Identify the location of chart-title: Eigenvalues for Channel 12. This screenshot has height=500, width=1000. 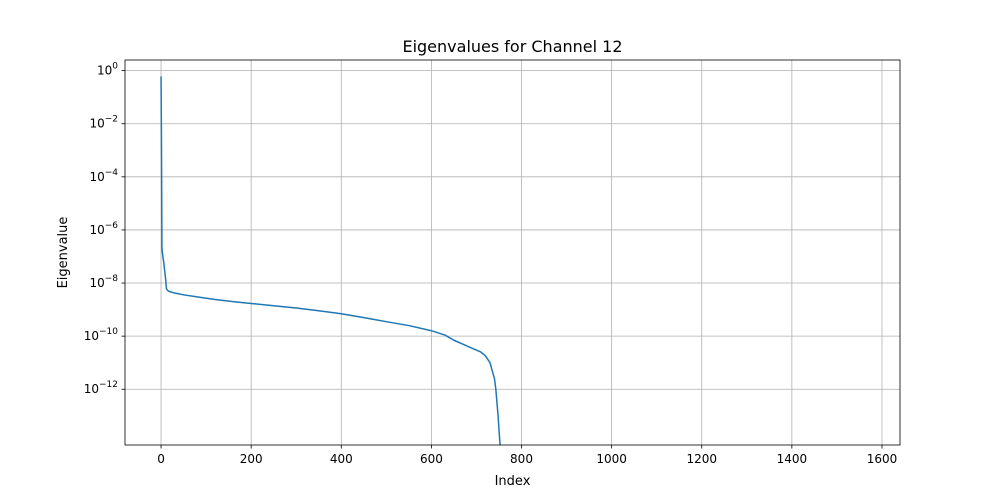
(512, 46).